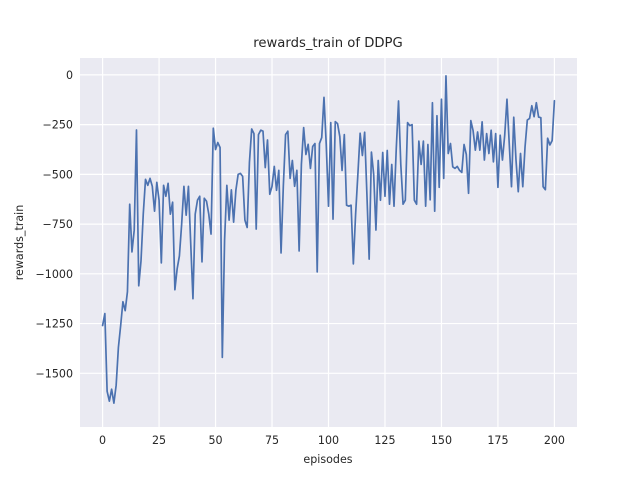 The height and width of the screenshot is (480, 640). What do you see at coordinates (272, 440) in the screenshot?
I see `x-tick-label: 75` at bounding box center [272, 440].